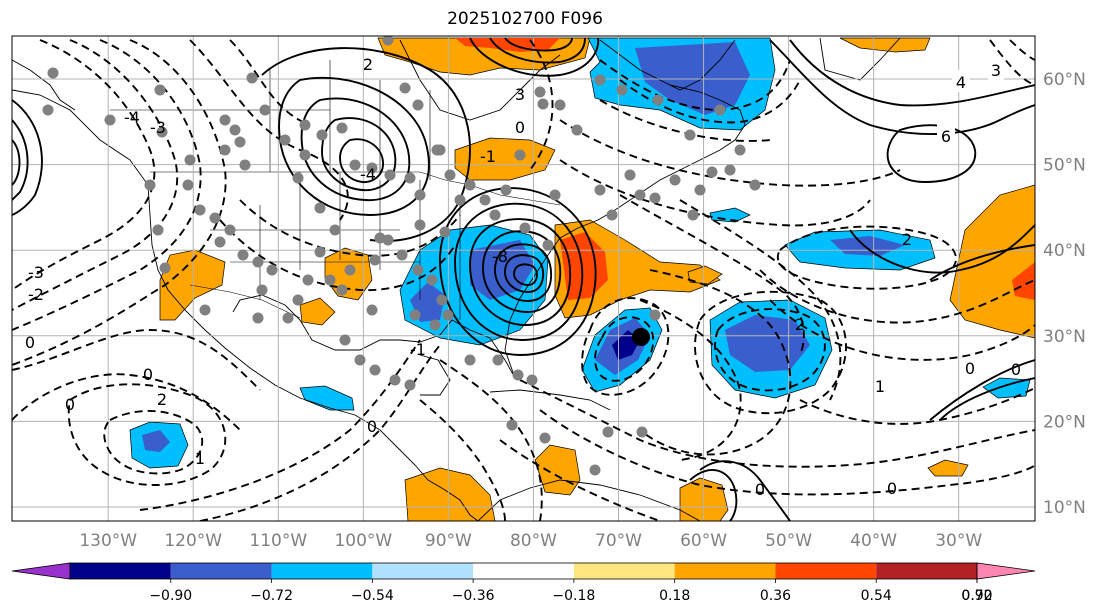 The image size is (1105, 615). What do you see at coordinates (523, 571) in the screenshot?
I see `colorbar-segments` at bounding box center [523, 571].